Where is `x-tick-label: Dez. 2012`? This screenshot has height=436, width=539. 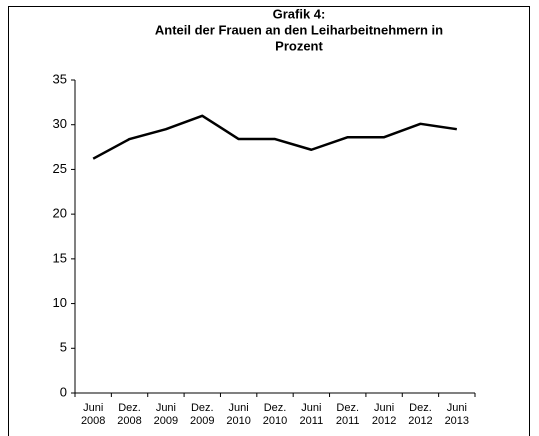
x-tick-label: Dez. 2012 is located at coordinates (420, 414).